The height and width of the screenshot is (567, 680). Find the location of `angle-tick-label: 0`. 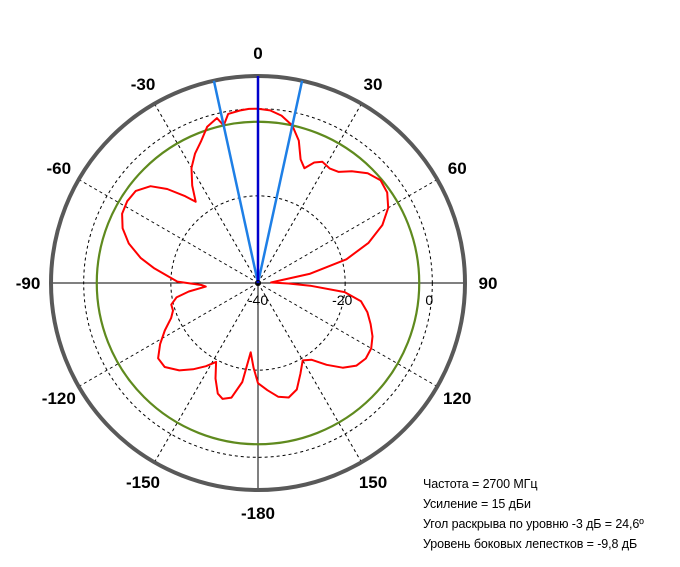

angle-tick-label: 0 is located at coordinates (257, 53).